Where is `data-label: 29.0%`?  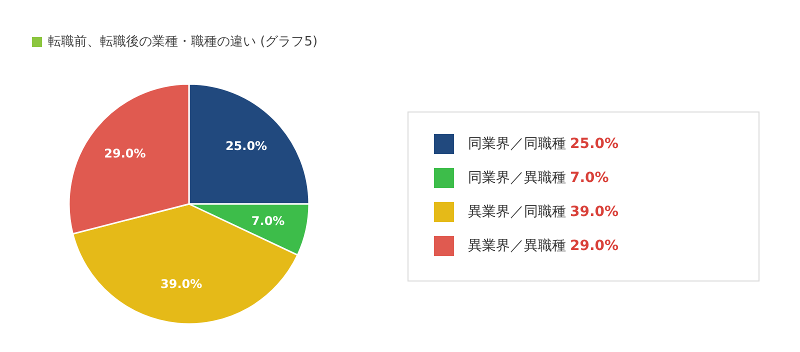
data-label: 29.0% is located at coordinates (125, 153).